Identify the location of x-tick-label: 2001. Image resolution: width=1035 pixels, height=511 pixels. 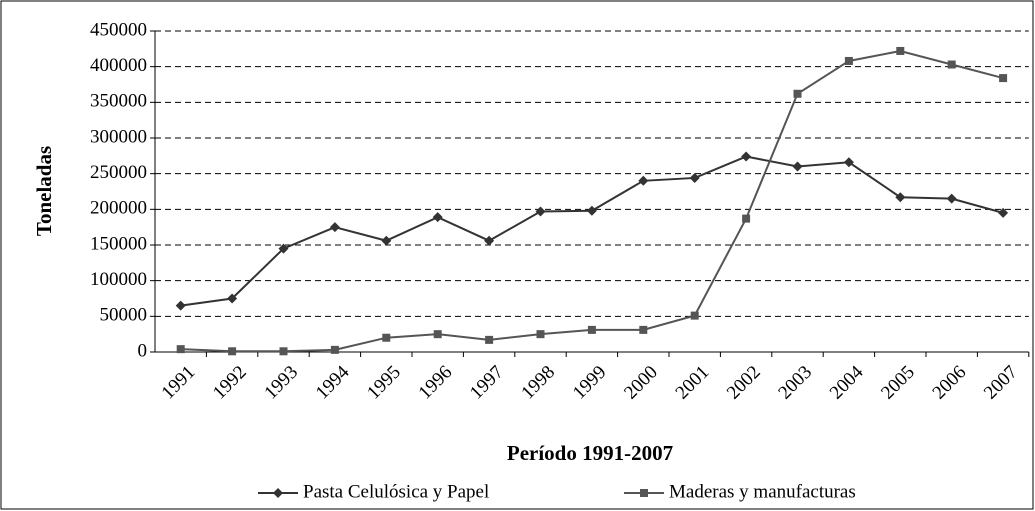
(693, 383).